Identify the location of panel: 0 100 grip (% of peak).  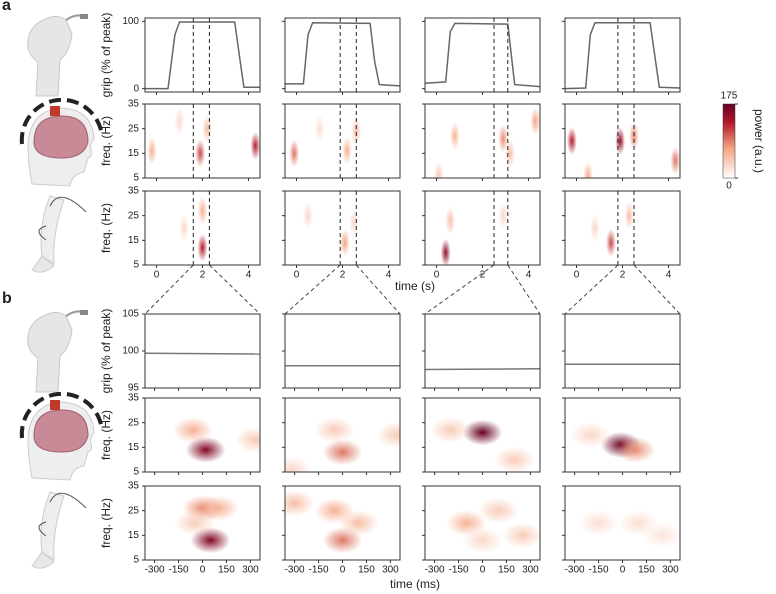
(180, 55).